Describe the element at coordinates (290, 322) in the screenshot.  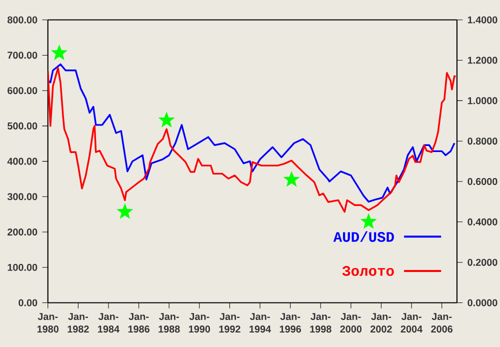
I see `x-tick-label: Jan-1996` at that location.